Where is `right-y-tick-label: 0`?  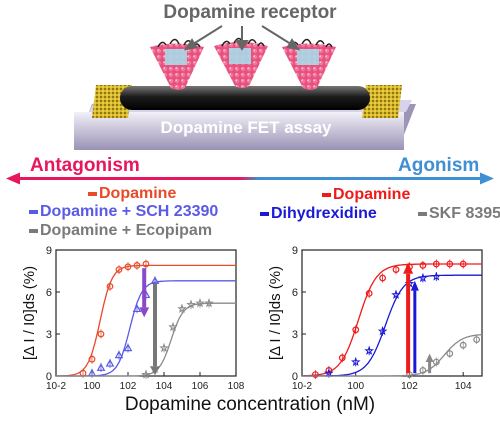 right-y-tick-label: 0 is located at coordinates (295, 377).